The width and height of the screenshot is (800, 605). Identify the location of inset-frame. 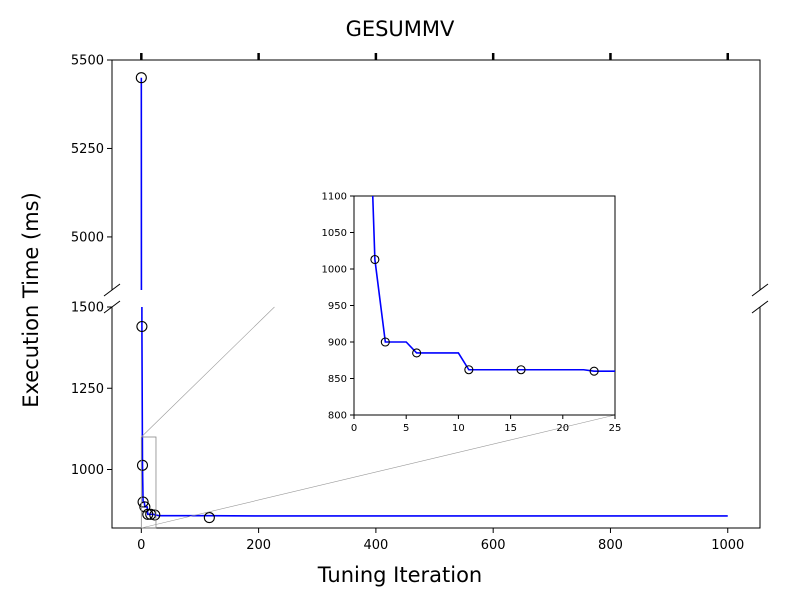
(484, 305).